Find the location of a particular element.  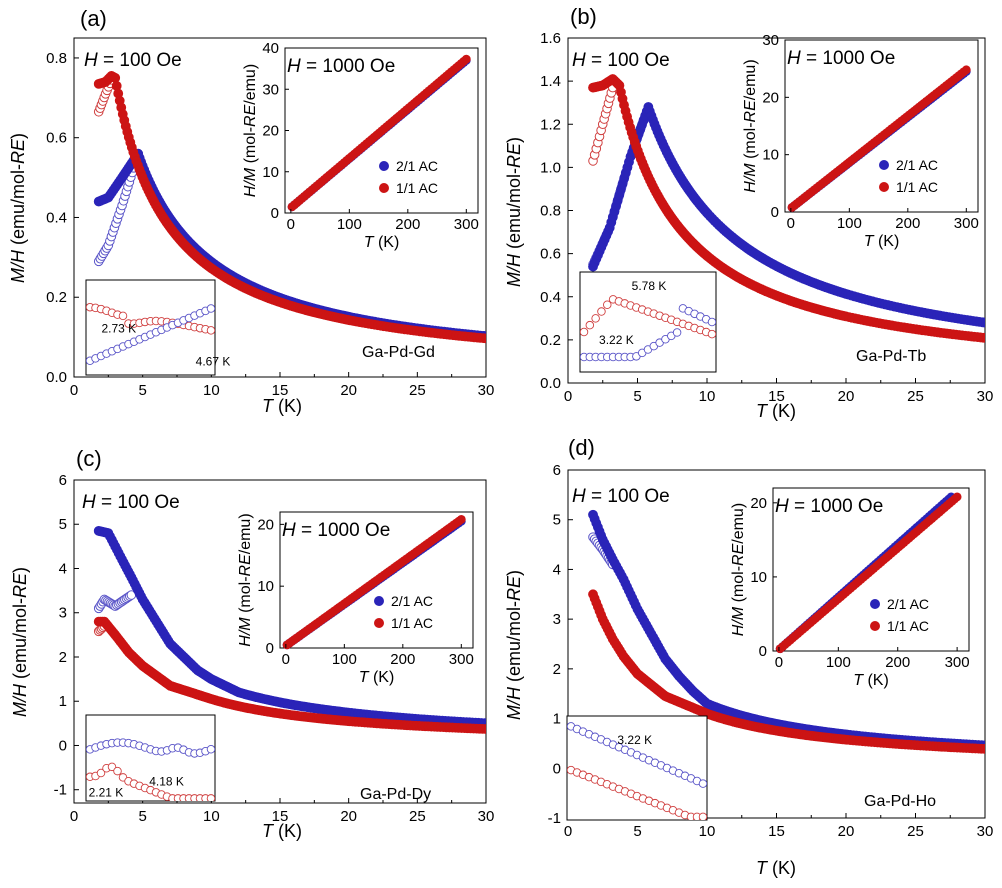

y-axis: 0.0 0.2 0.4 0.6 0.8 1.0 1.2 1.4 1.6 is located at coordinates (556, 211).